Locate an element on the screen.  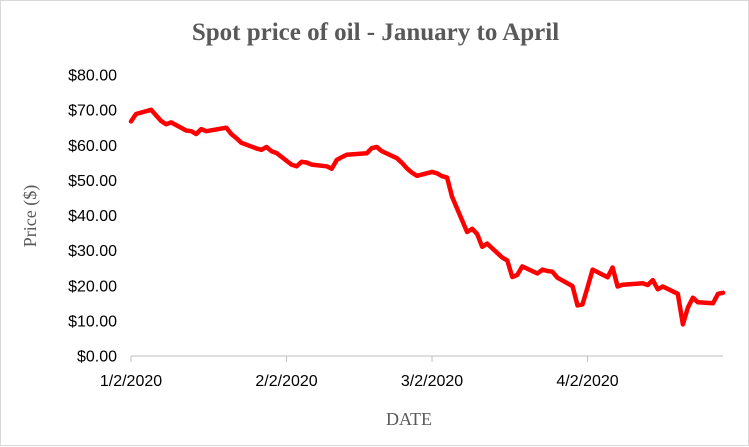
y-tick-label: $20.00 is located at coordinates (92, 286).